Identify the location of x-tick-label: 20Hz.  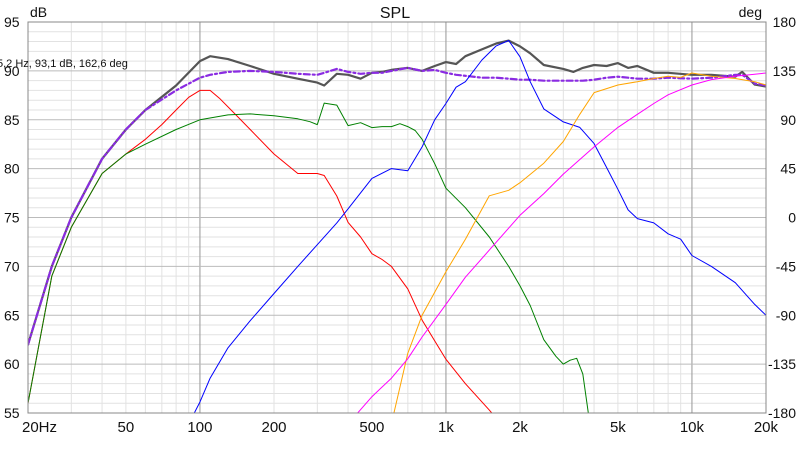
(39, 427).